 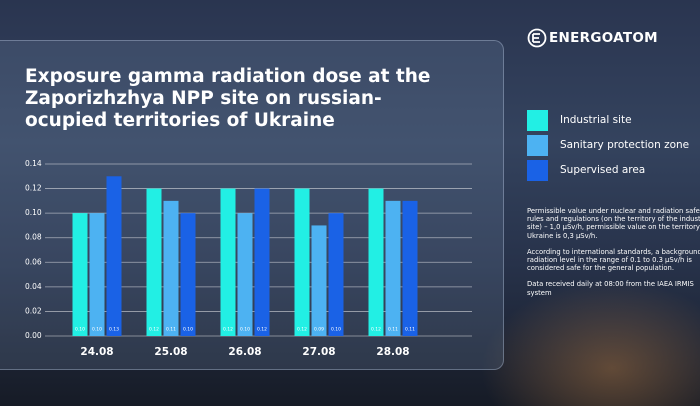 What do you see at coordinates (392, 352) in the screenshot?
I see `x-tick-label: 28.08` at bounding box center [392, 352].